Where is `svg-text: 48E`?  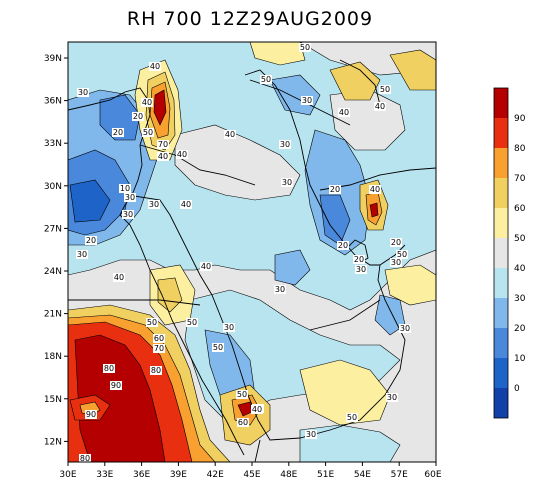
svg-text: 48E is located at coordinates (288, 475).